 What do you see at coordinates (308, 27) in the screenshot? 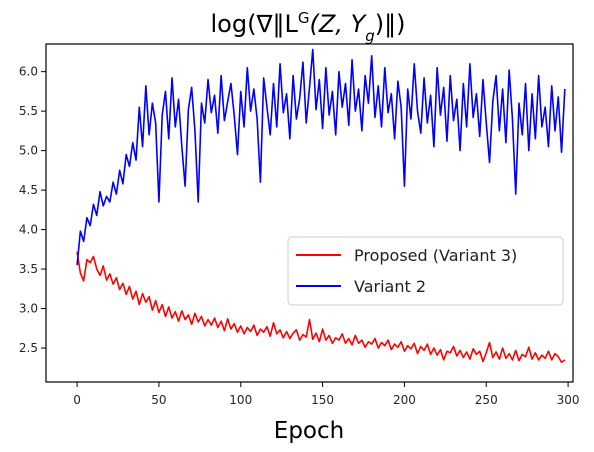
I see `chart-title: log(∇‖LG(Z, Yg)‖)` at bounding box center [308, 27].